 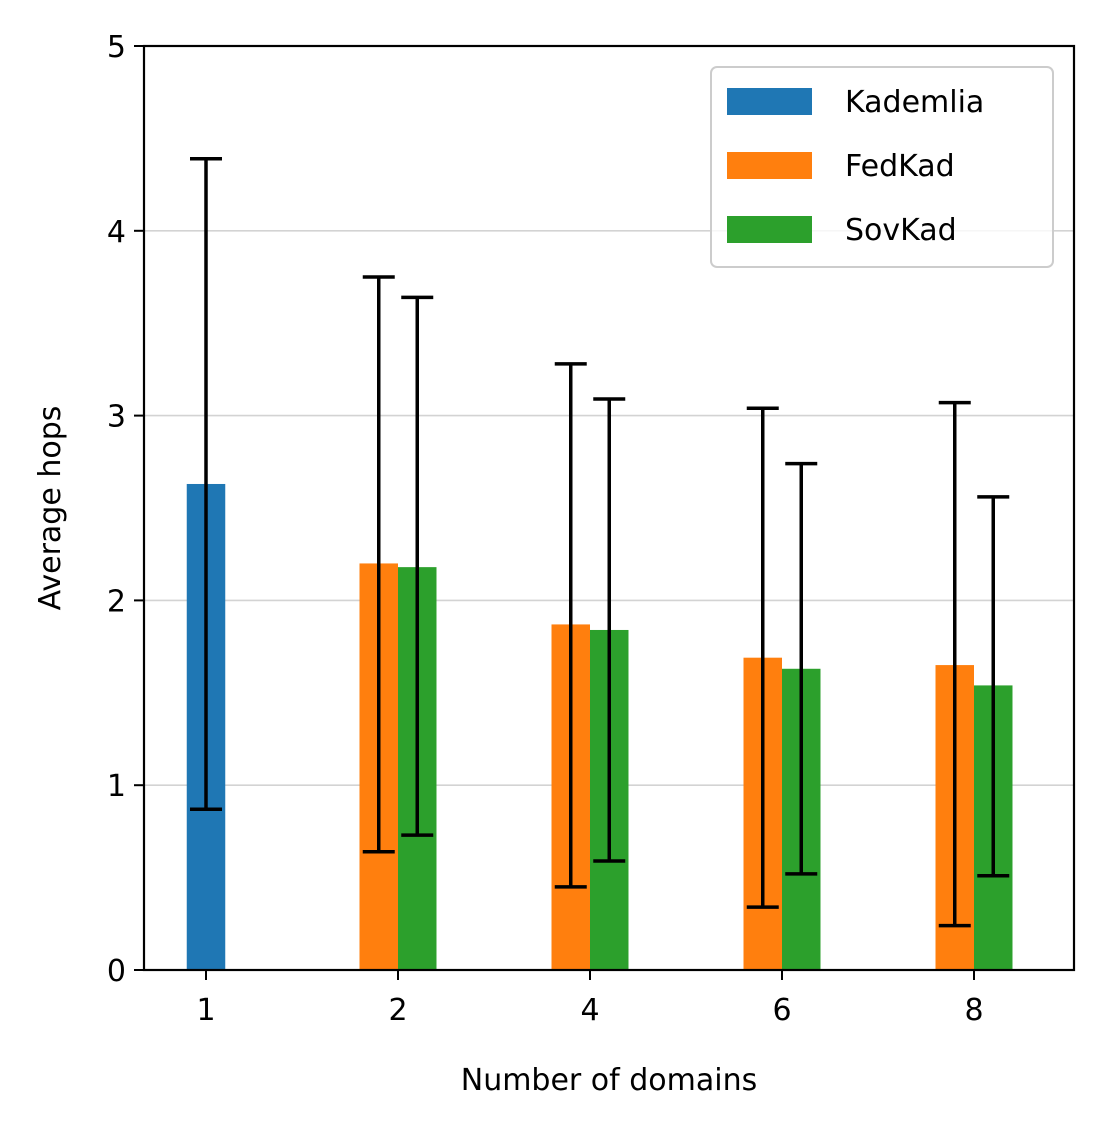 I want to click on y-tick-label: 0, so click(x=116, y=971).